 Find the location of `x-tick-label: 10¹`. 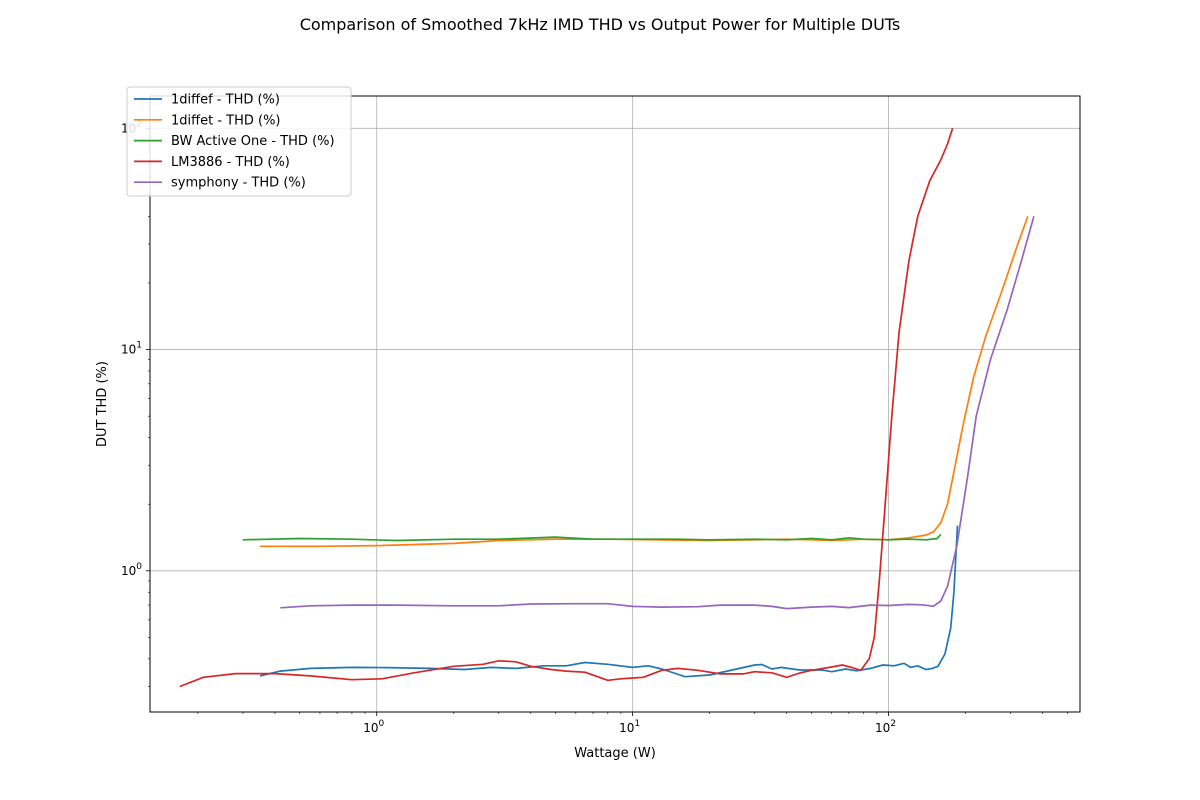

x-tick-label: 10¹ is located at coordinates (629, 727).